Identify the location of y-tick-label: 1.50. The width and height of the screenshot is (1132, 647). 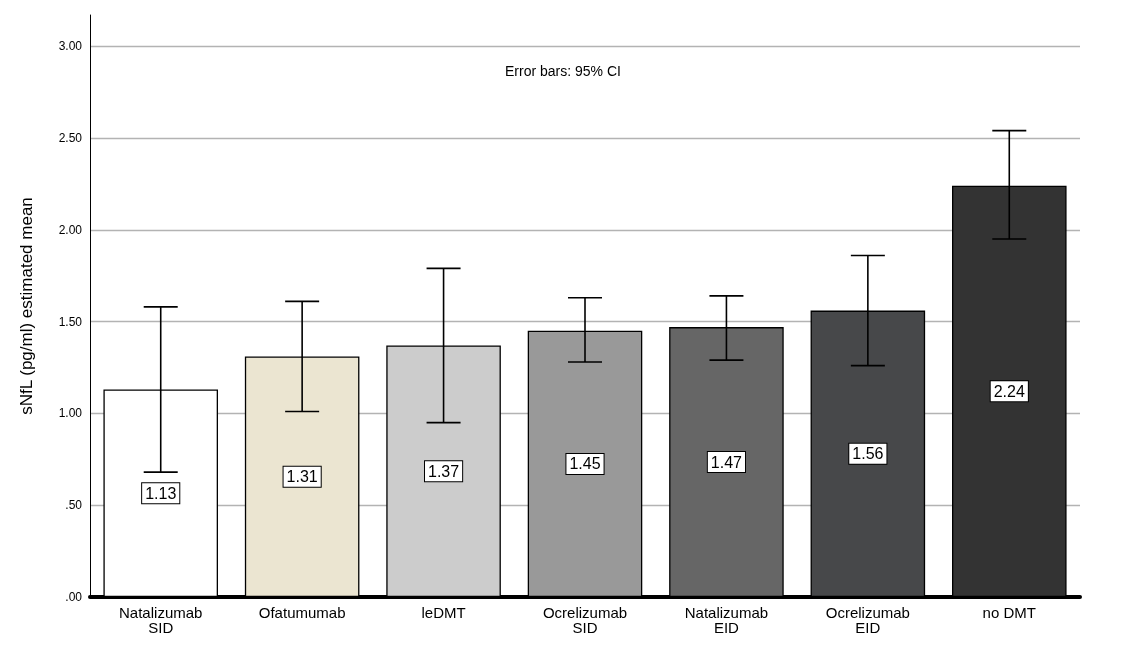
(70, 321).